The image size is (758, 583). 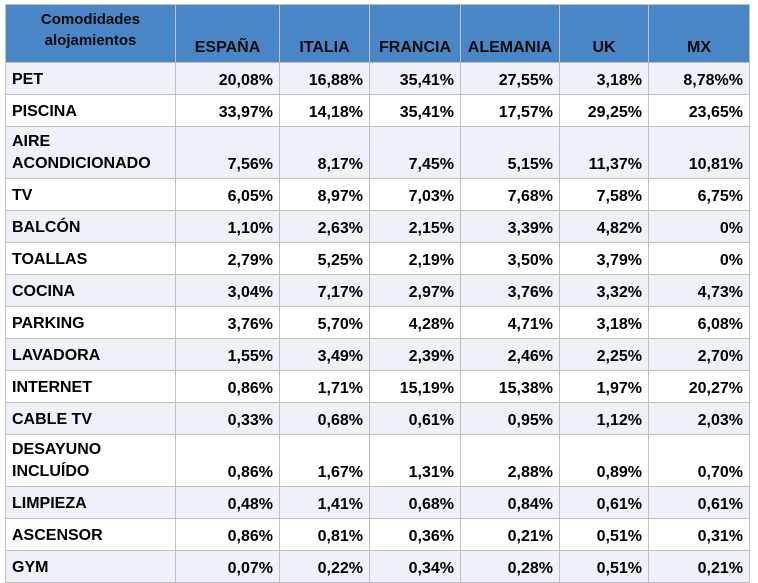 I want to click on column-header-uk: UK, so click(x=604, y=33).